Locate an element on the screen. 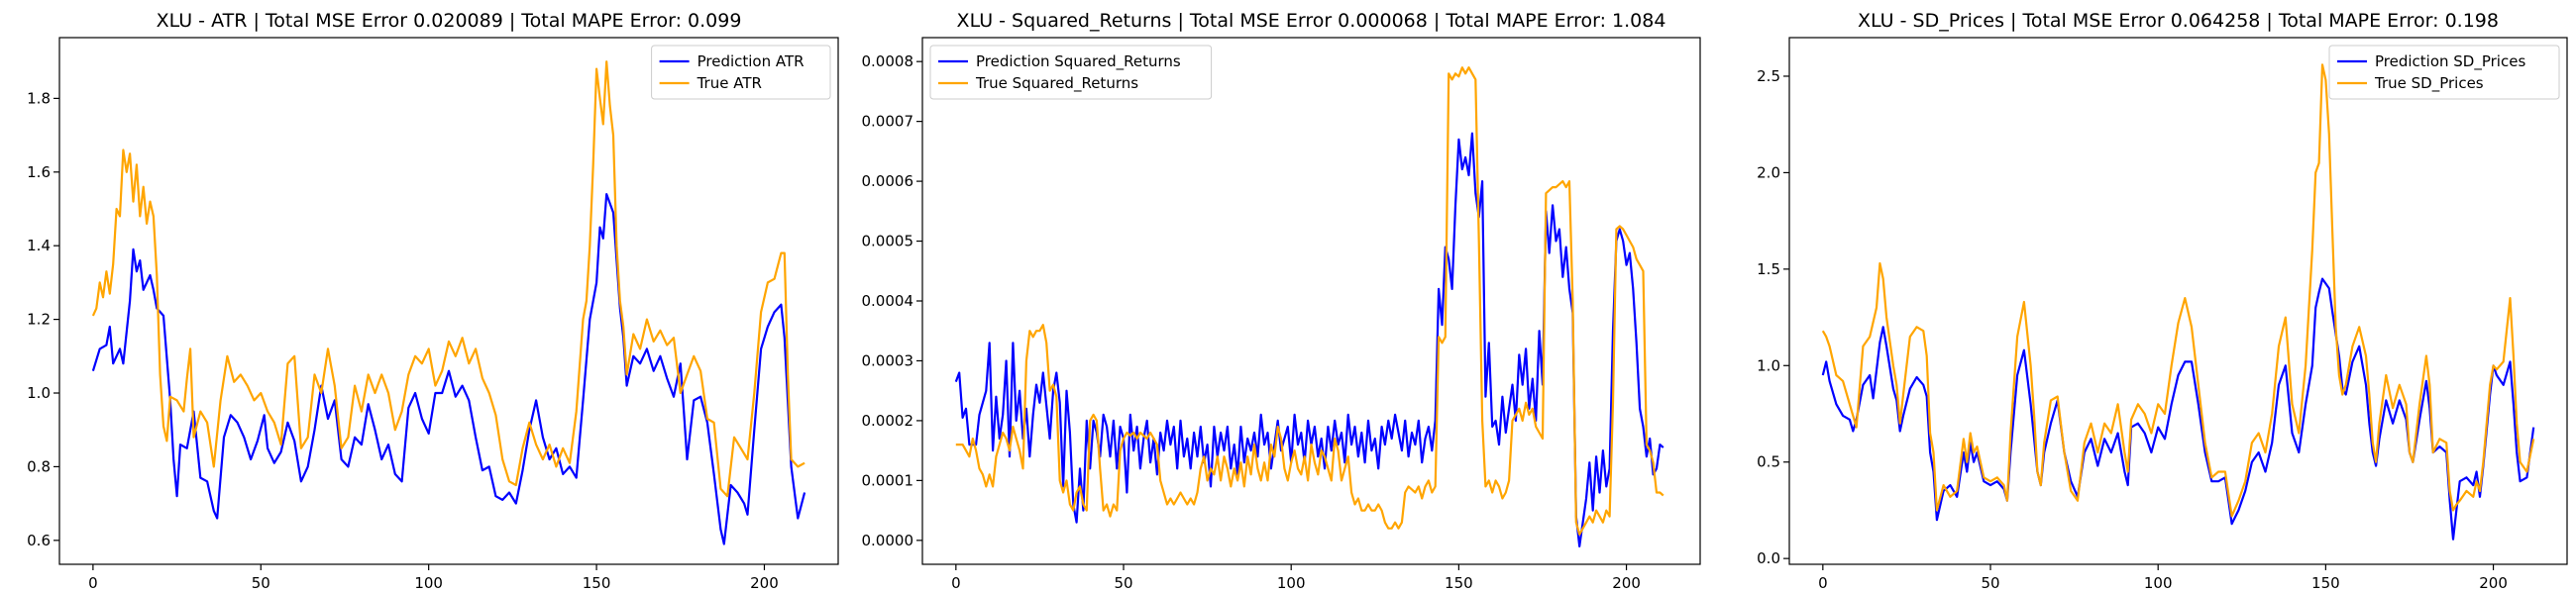  squared-returns-x-tick-label: 200 is located at coordinates (1626, 583).